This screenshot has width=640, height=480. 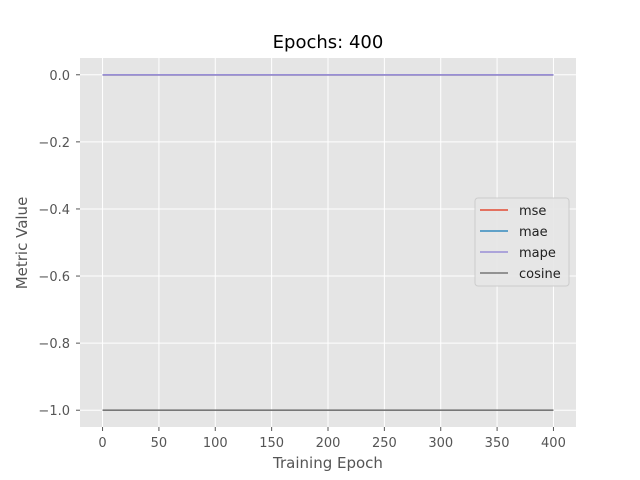 I want to click on y-tick-label: 0.0, so click(x=59, y=76).